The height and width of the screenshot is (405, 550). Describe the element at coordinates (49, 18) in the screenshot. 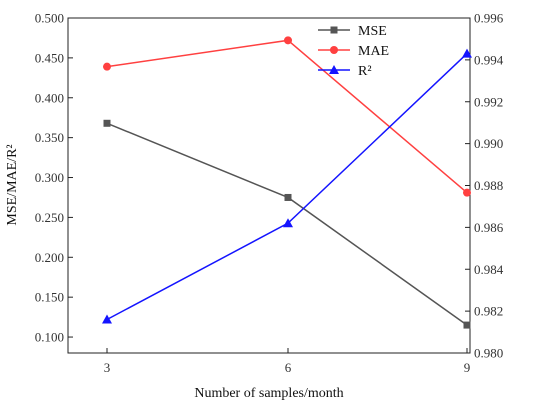

I see `left-y-tick-label: 0.500` at that location.